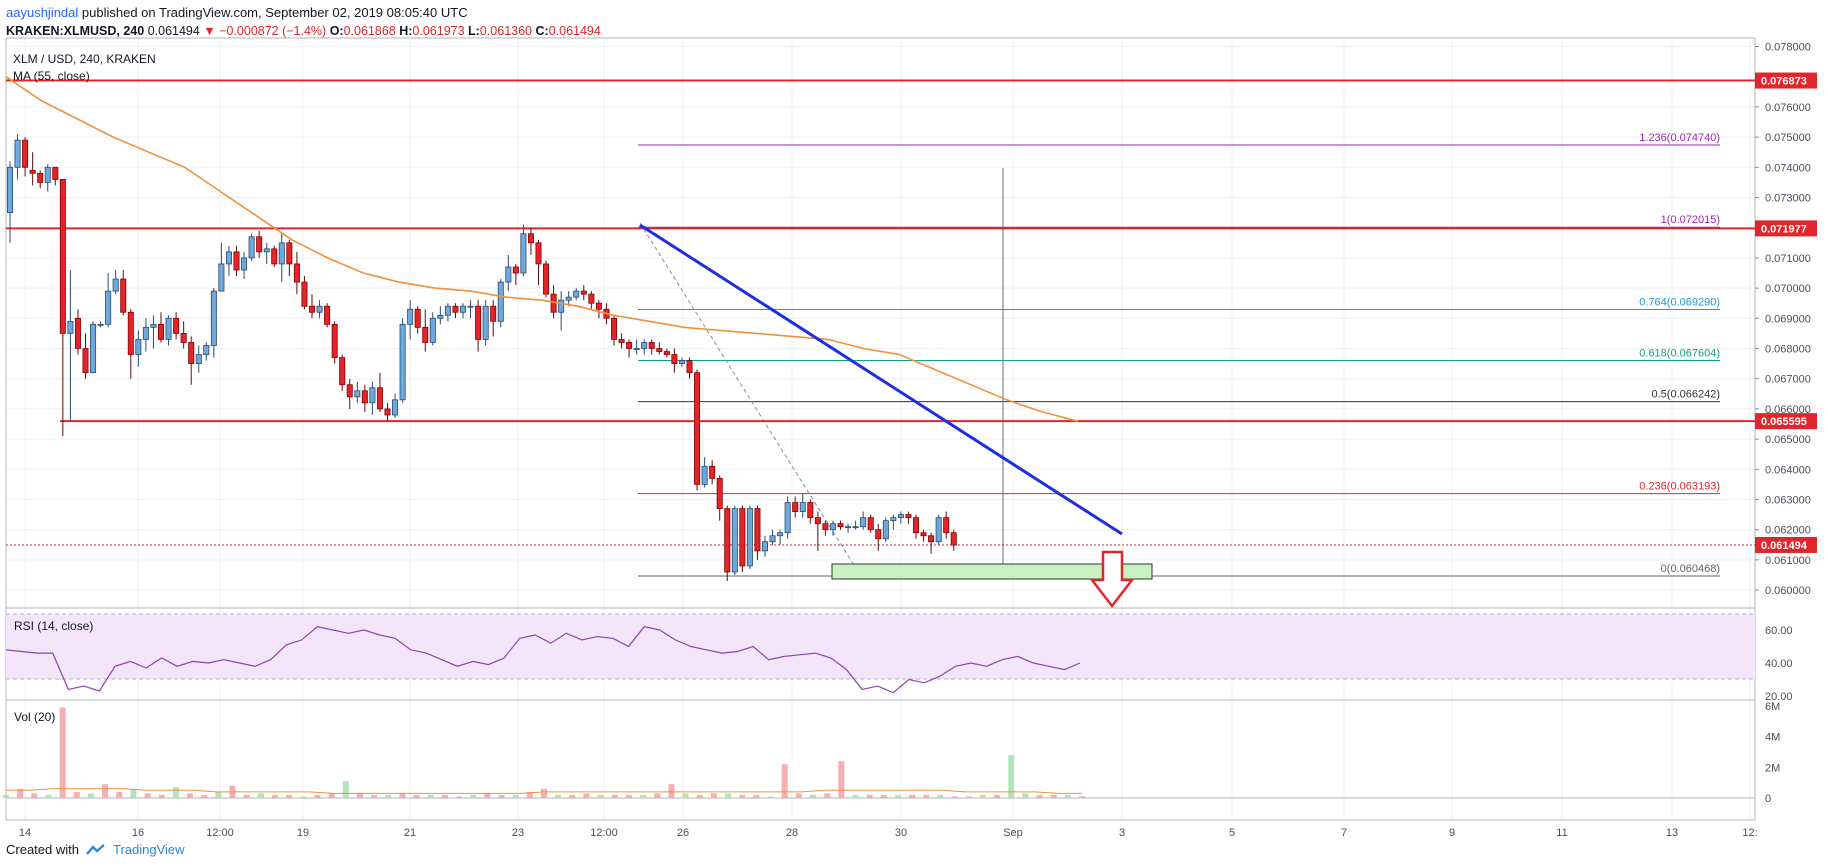 The image size is (1828, 868). What do you see at coordinates (1672, 833) in the screenshot?
I see `x-tick-label: 13` at bounding box center [1672, 833].